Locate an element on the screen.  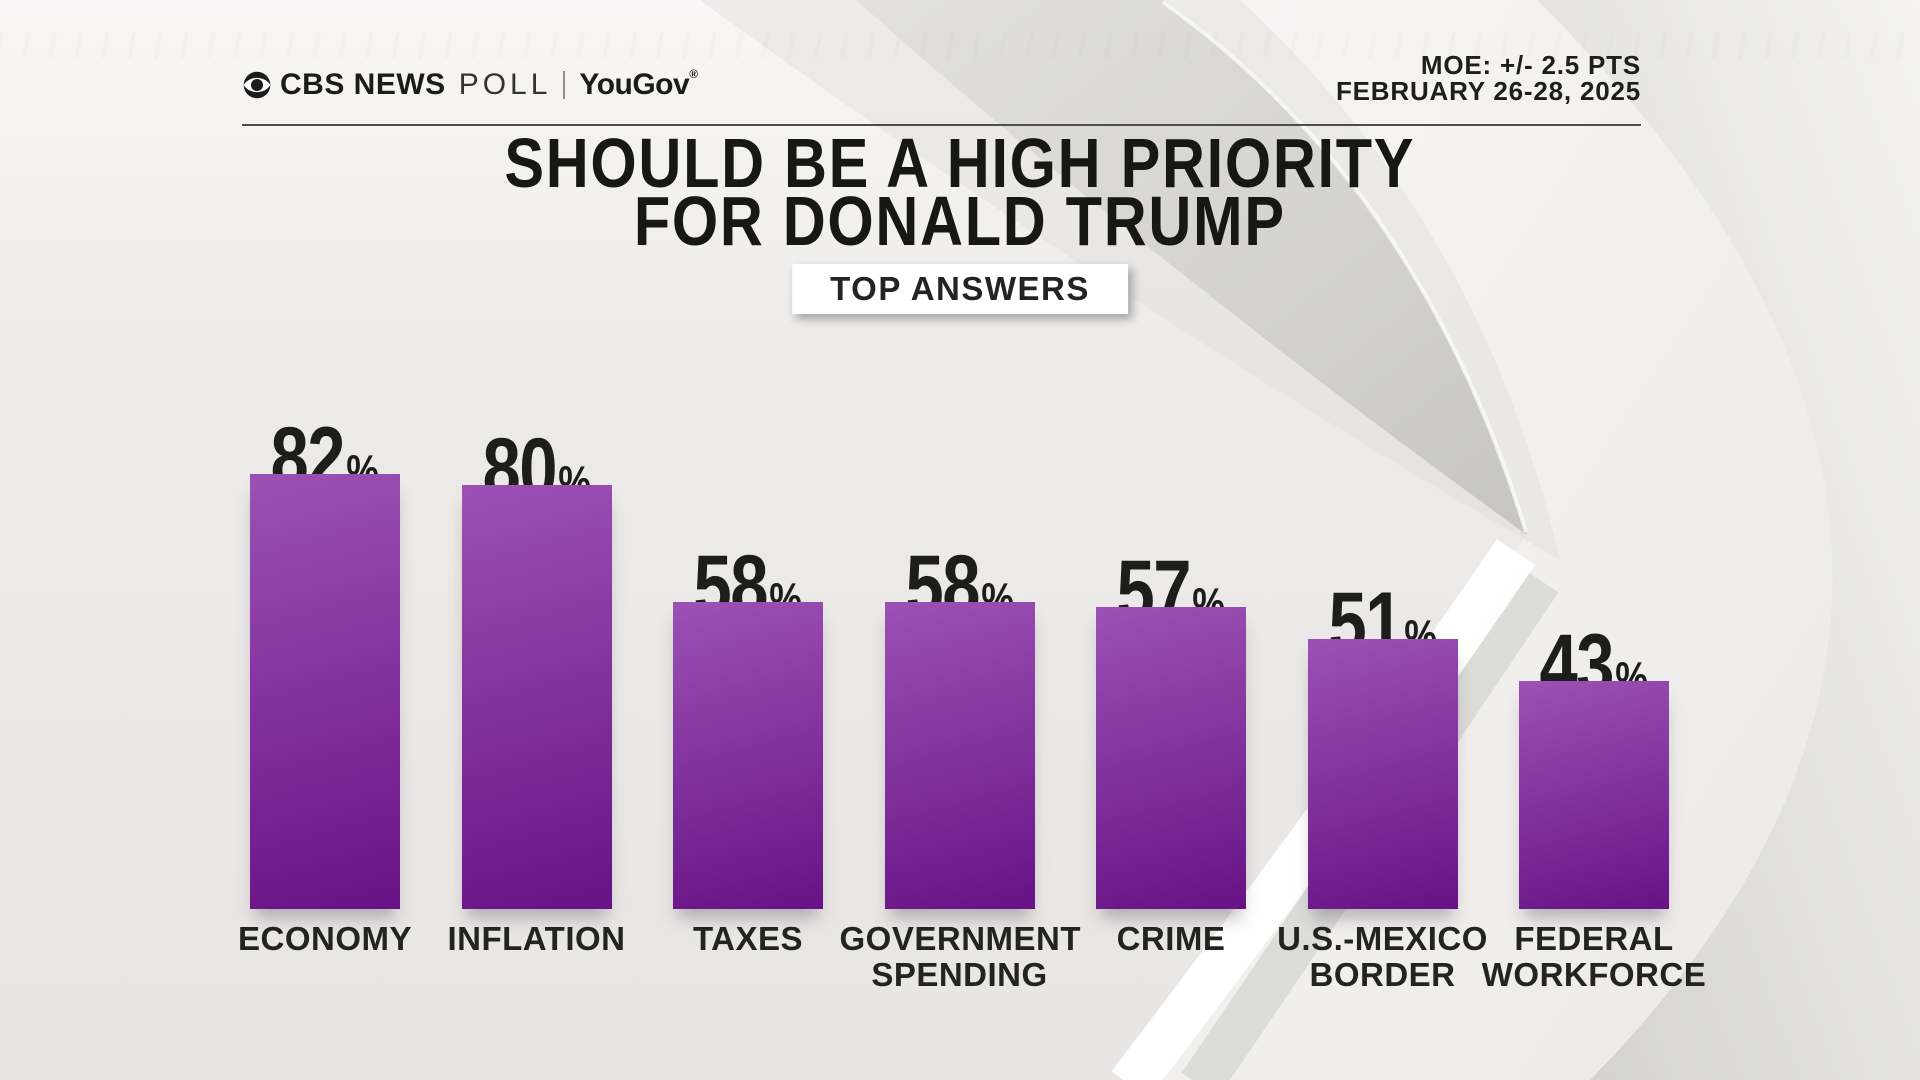
bar-group-inflation: 80% INFLATION is located at coordinates (537, 540).